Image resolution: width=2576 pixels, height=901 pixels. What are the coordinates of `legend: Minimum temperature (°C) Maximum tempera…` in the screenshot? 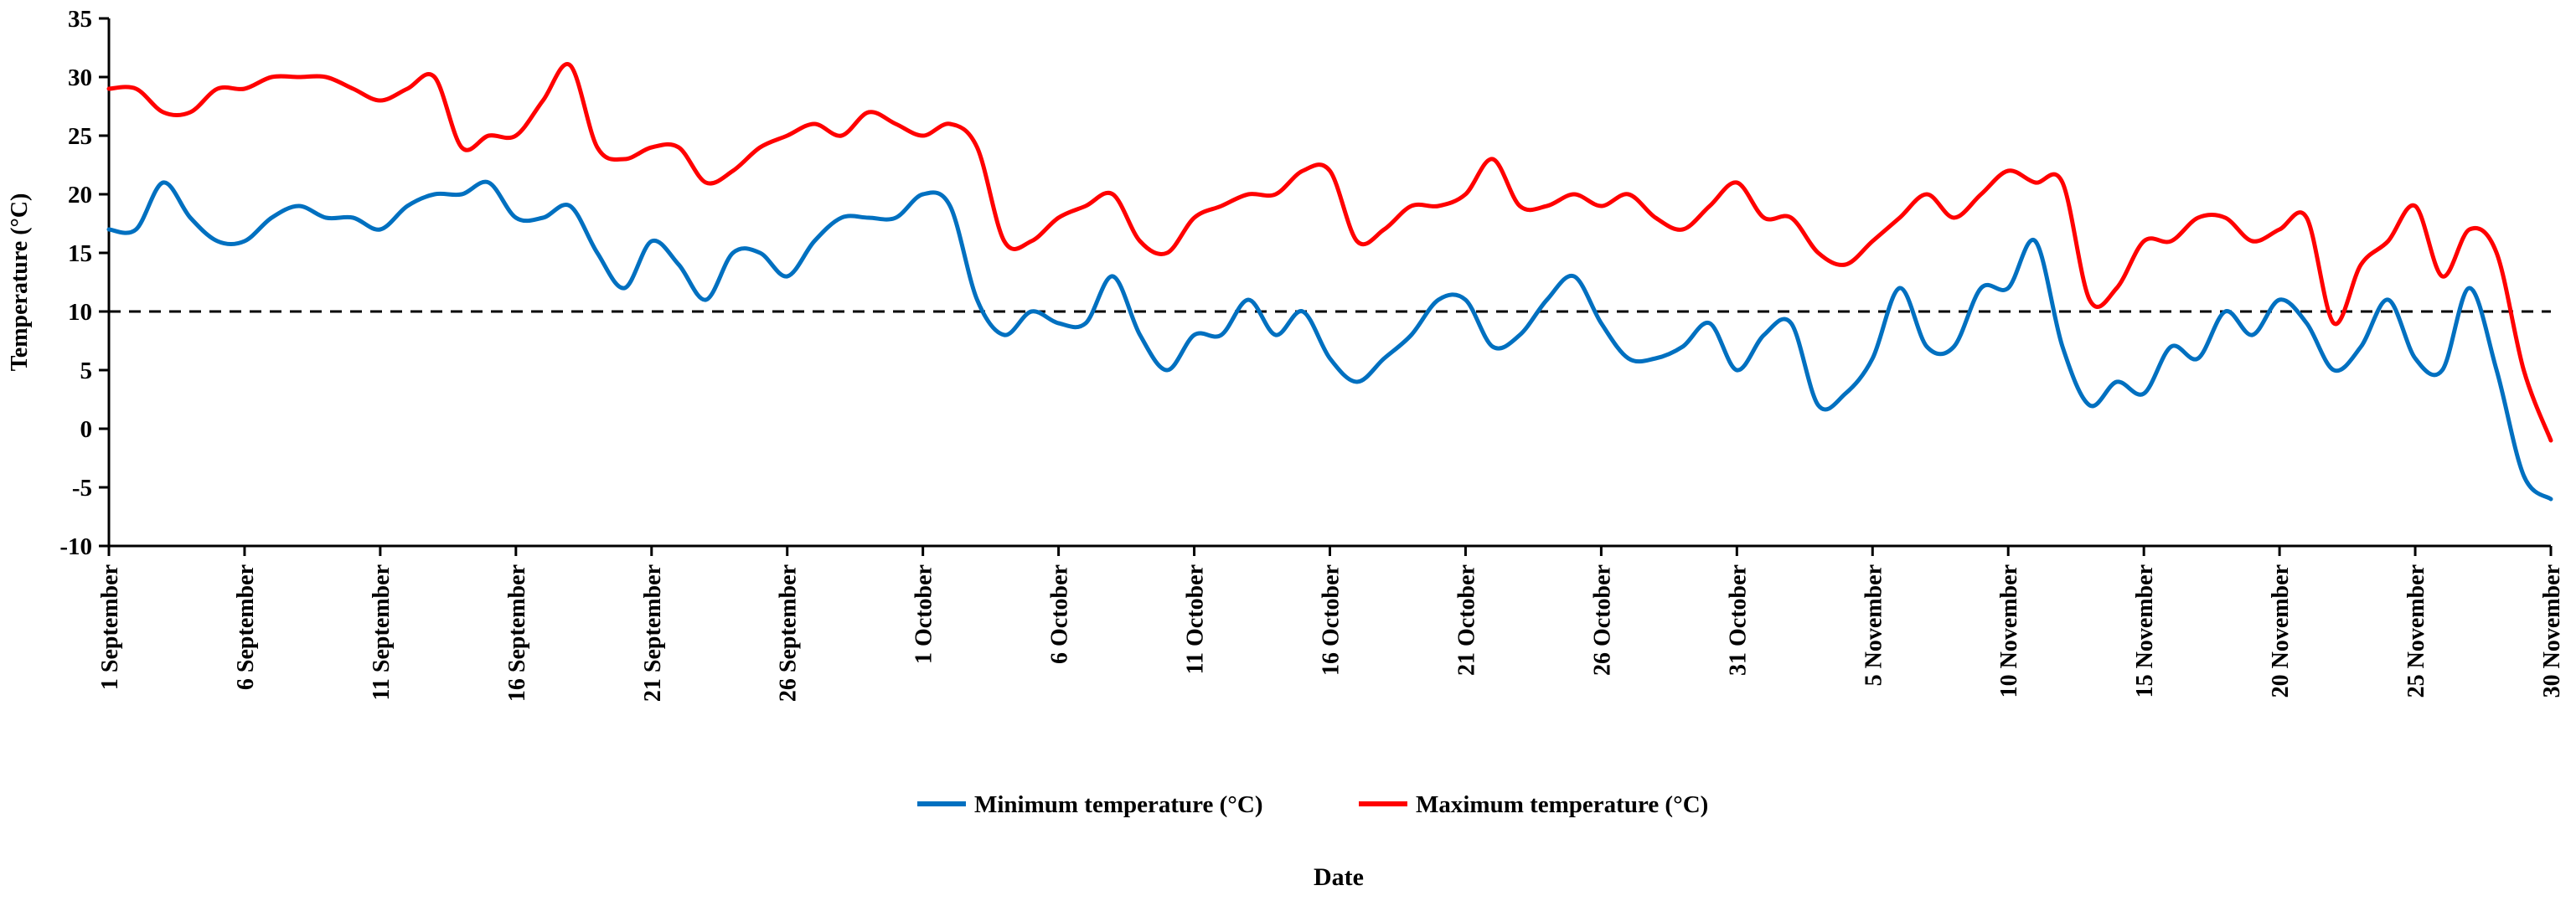 It's located at (1312, 805).